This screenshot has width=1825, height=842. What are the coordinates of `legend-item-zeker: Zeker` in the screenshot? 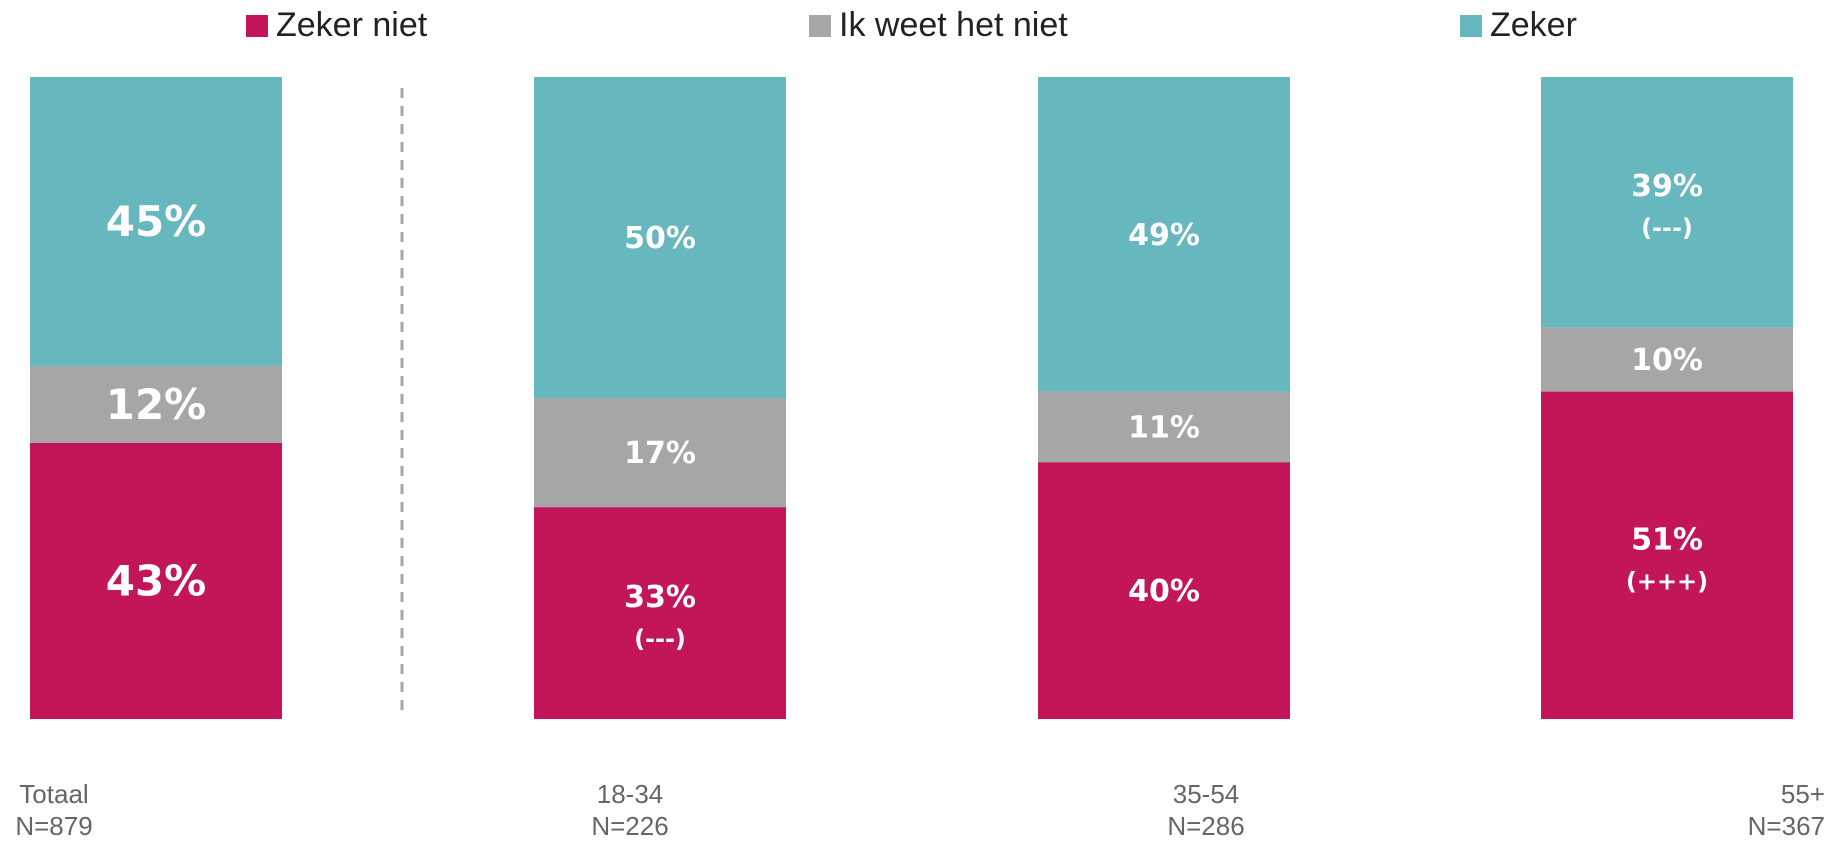 It's located at (1518, 25).